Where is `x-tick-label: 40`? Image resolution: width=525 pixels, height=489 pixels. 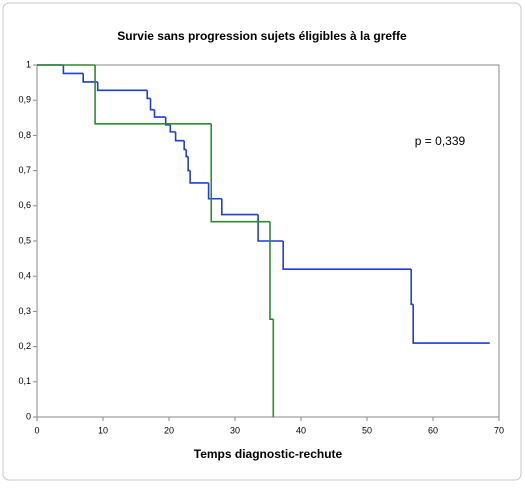 x-tick-label: 40 is located at coordinates (301, 430).